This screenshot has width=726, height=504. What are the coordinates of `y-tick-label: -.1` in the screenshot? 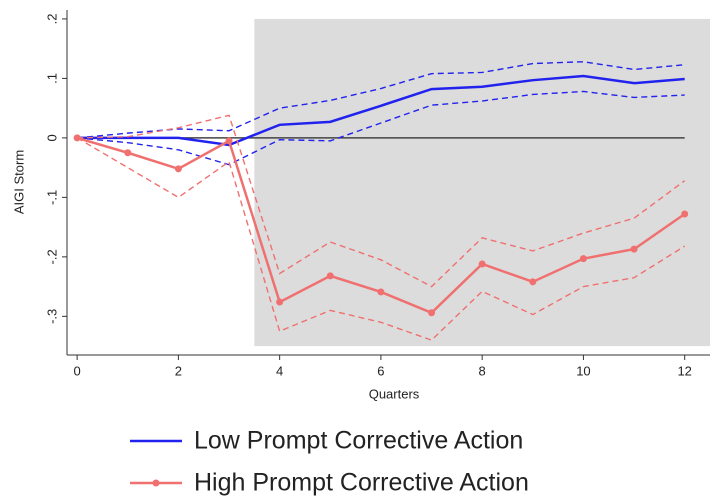 It's located at (51, 197).